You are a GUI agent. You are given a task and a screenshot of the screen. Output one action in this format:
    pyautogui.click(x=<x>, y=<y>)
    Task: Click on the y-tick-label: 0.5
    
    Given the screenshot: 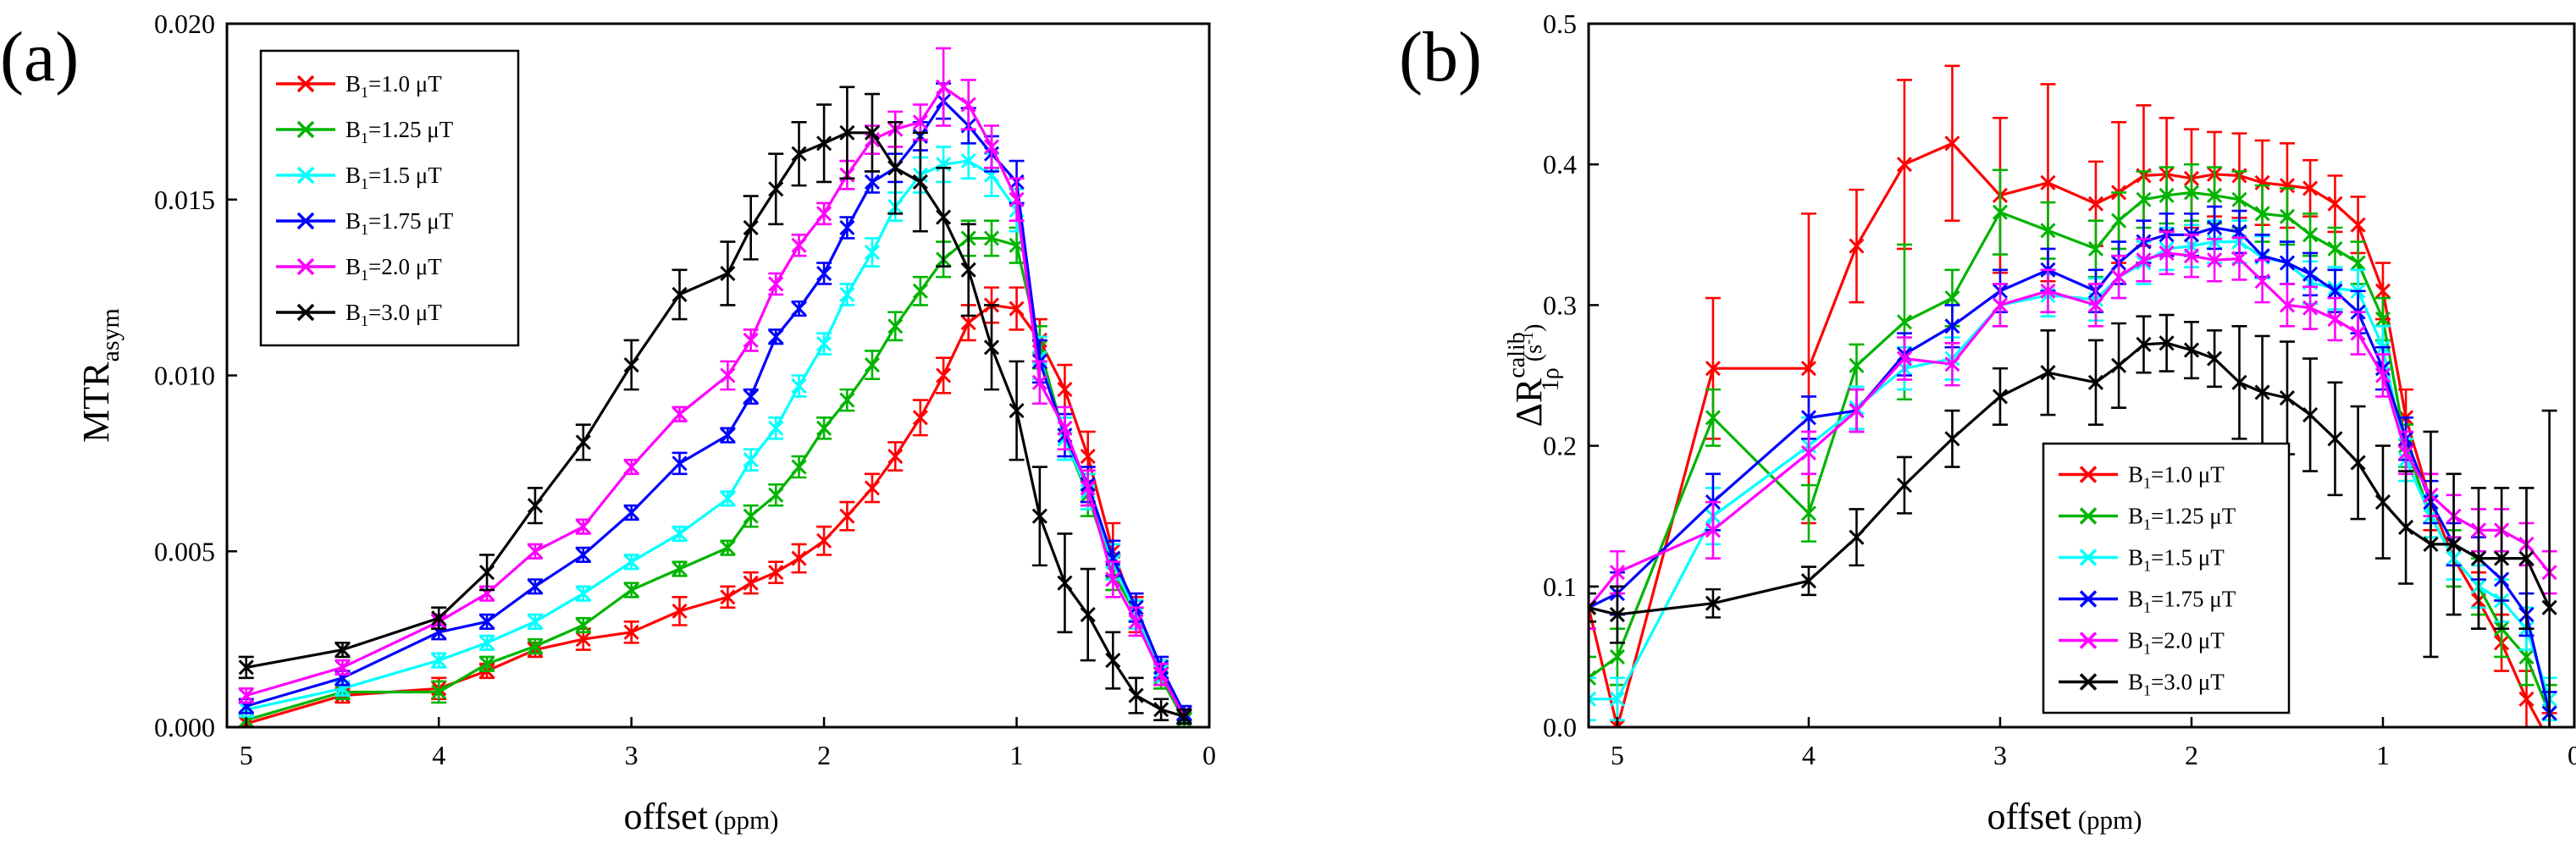 What is the action you would take?
    pyautogui.click(x=1560, y=23)
    